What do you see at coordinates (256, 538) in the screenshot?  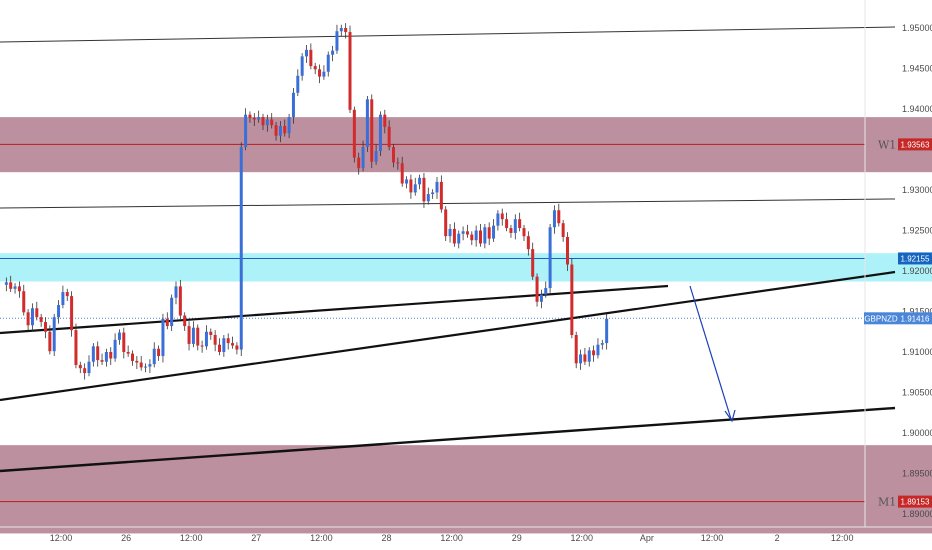 I see `time-tick-label: 27` at bounding box center [256, 538].